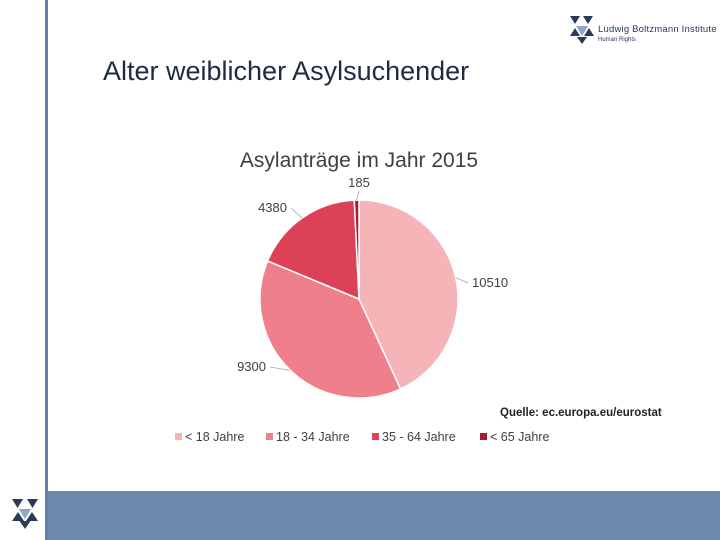 The image size is (720, 540). Describe the element at coordinates (214, 437) in the screenshot. I see `legend-label: < 18 Jahre` at that location.